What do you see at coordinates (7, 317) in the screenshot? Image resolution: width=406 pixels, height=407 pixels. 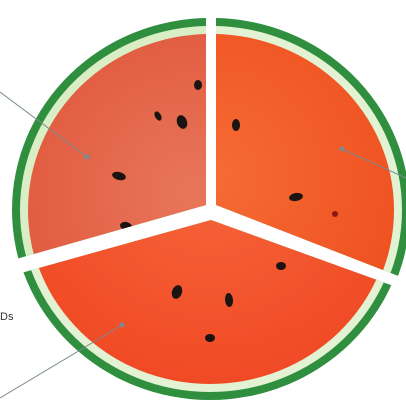 I see `label-partial: Ds` at bounding box center [7, 317].